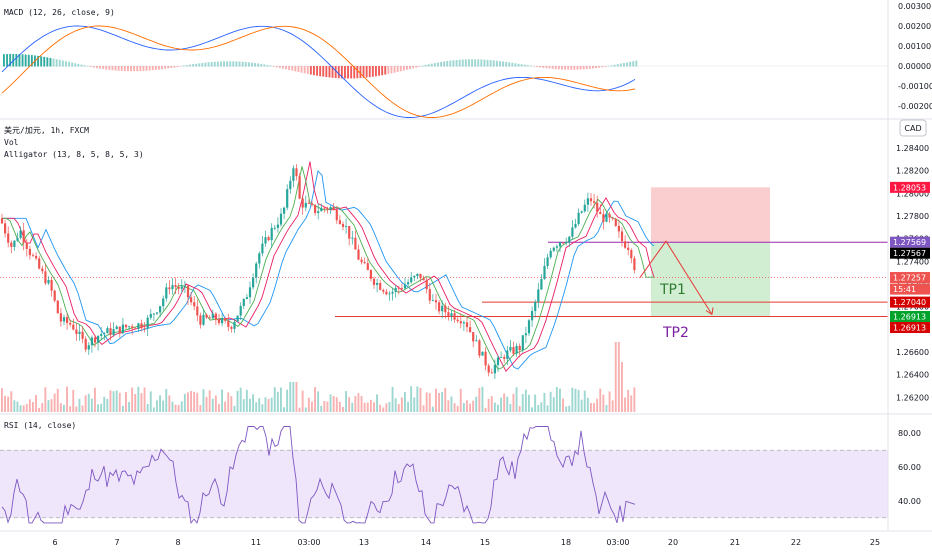  Describe the element at coordinates (466, 542) in the screenshot. I see `time-axis: 6 7 8 11 03:00 13 14 15 18 03:00 20 21 22 25` at that location.